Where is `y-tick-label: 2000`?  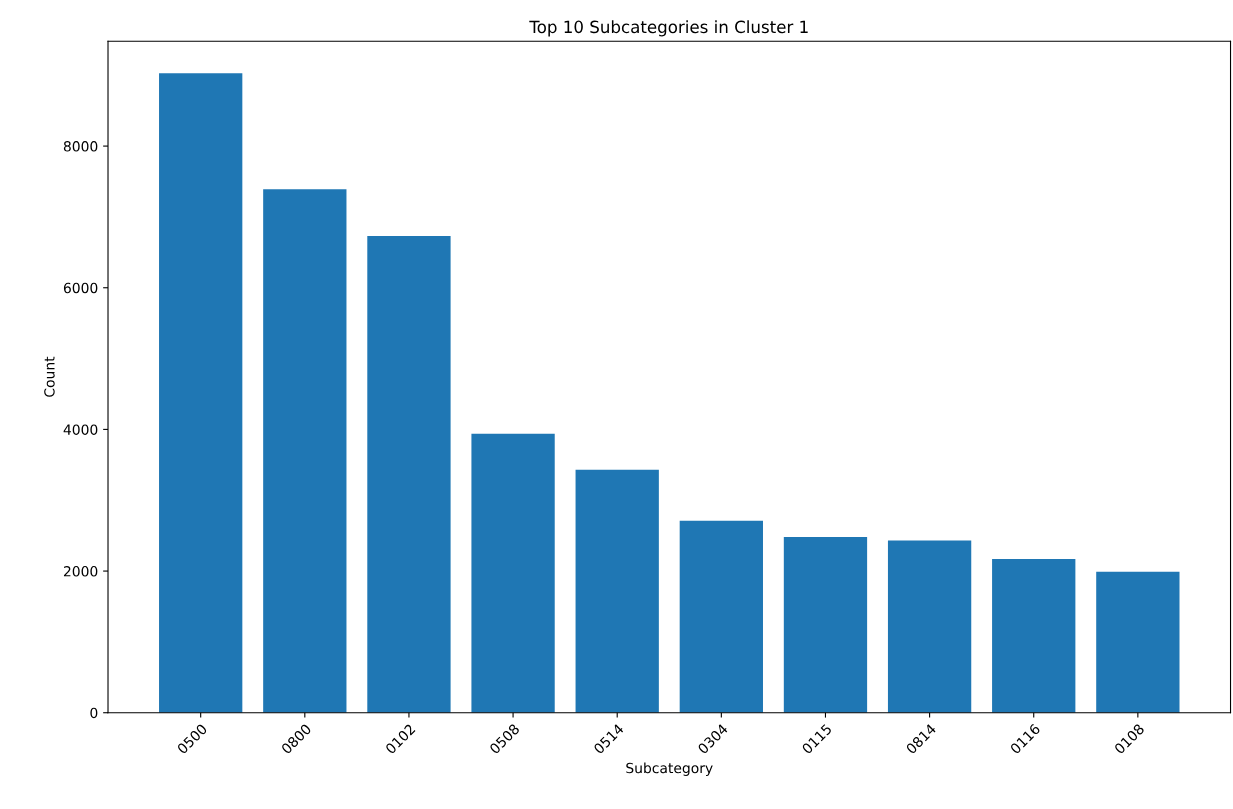 y-tick-label: 2000 is located at coordinates (80, 571).